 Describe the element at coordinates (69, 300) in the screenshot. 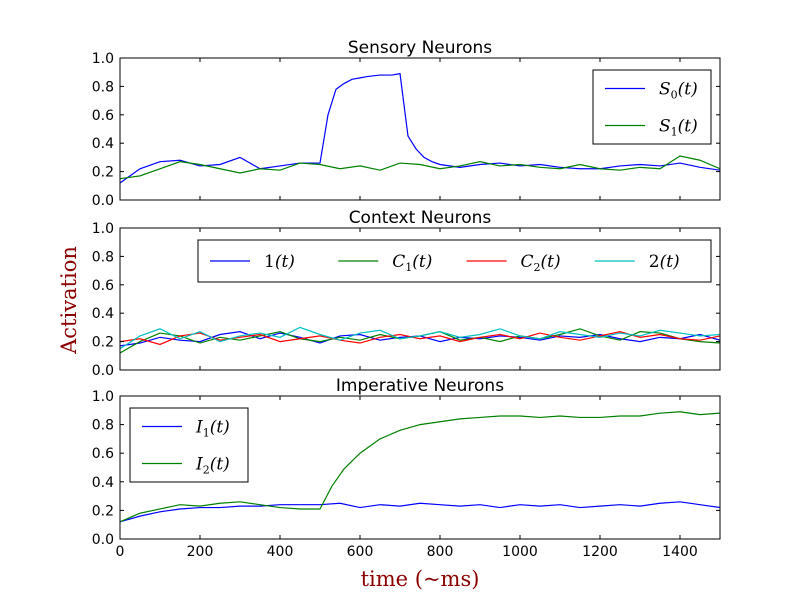

I see `y-axis-label: Activation` at that location.